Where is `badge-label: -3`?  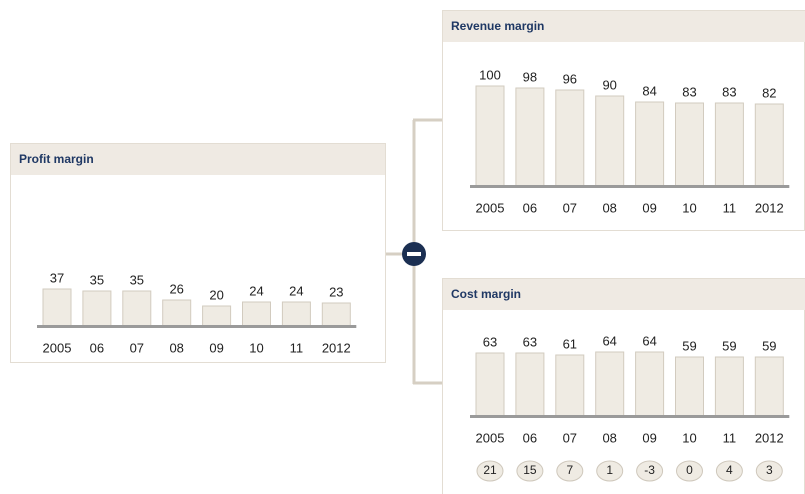
badge-label: -3 is located at coordinates (649, 470).